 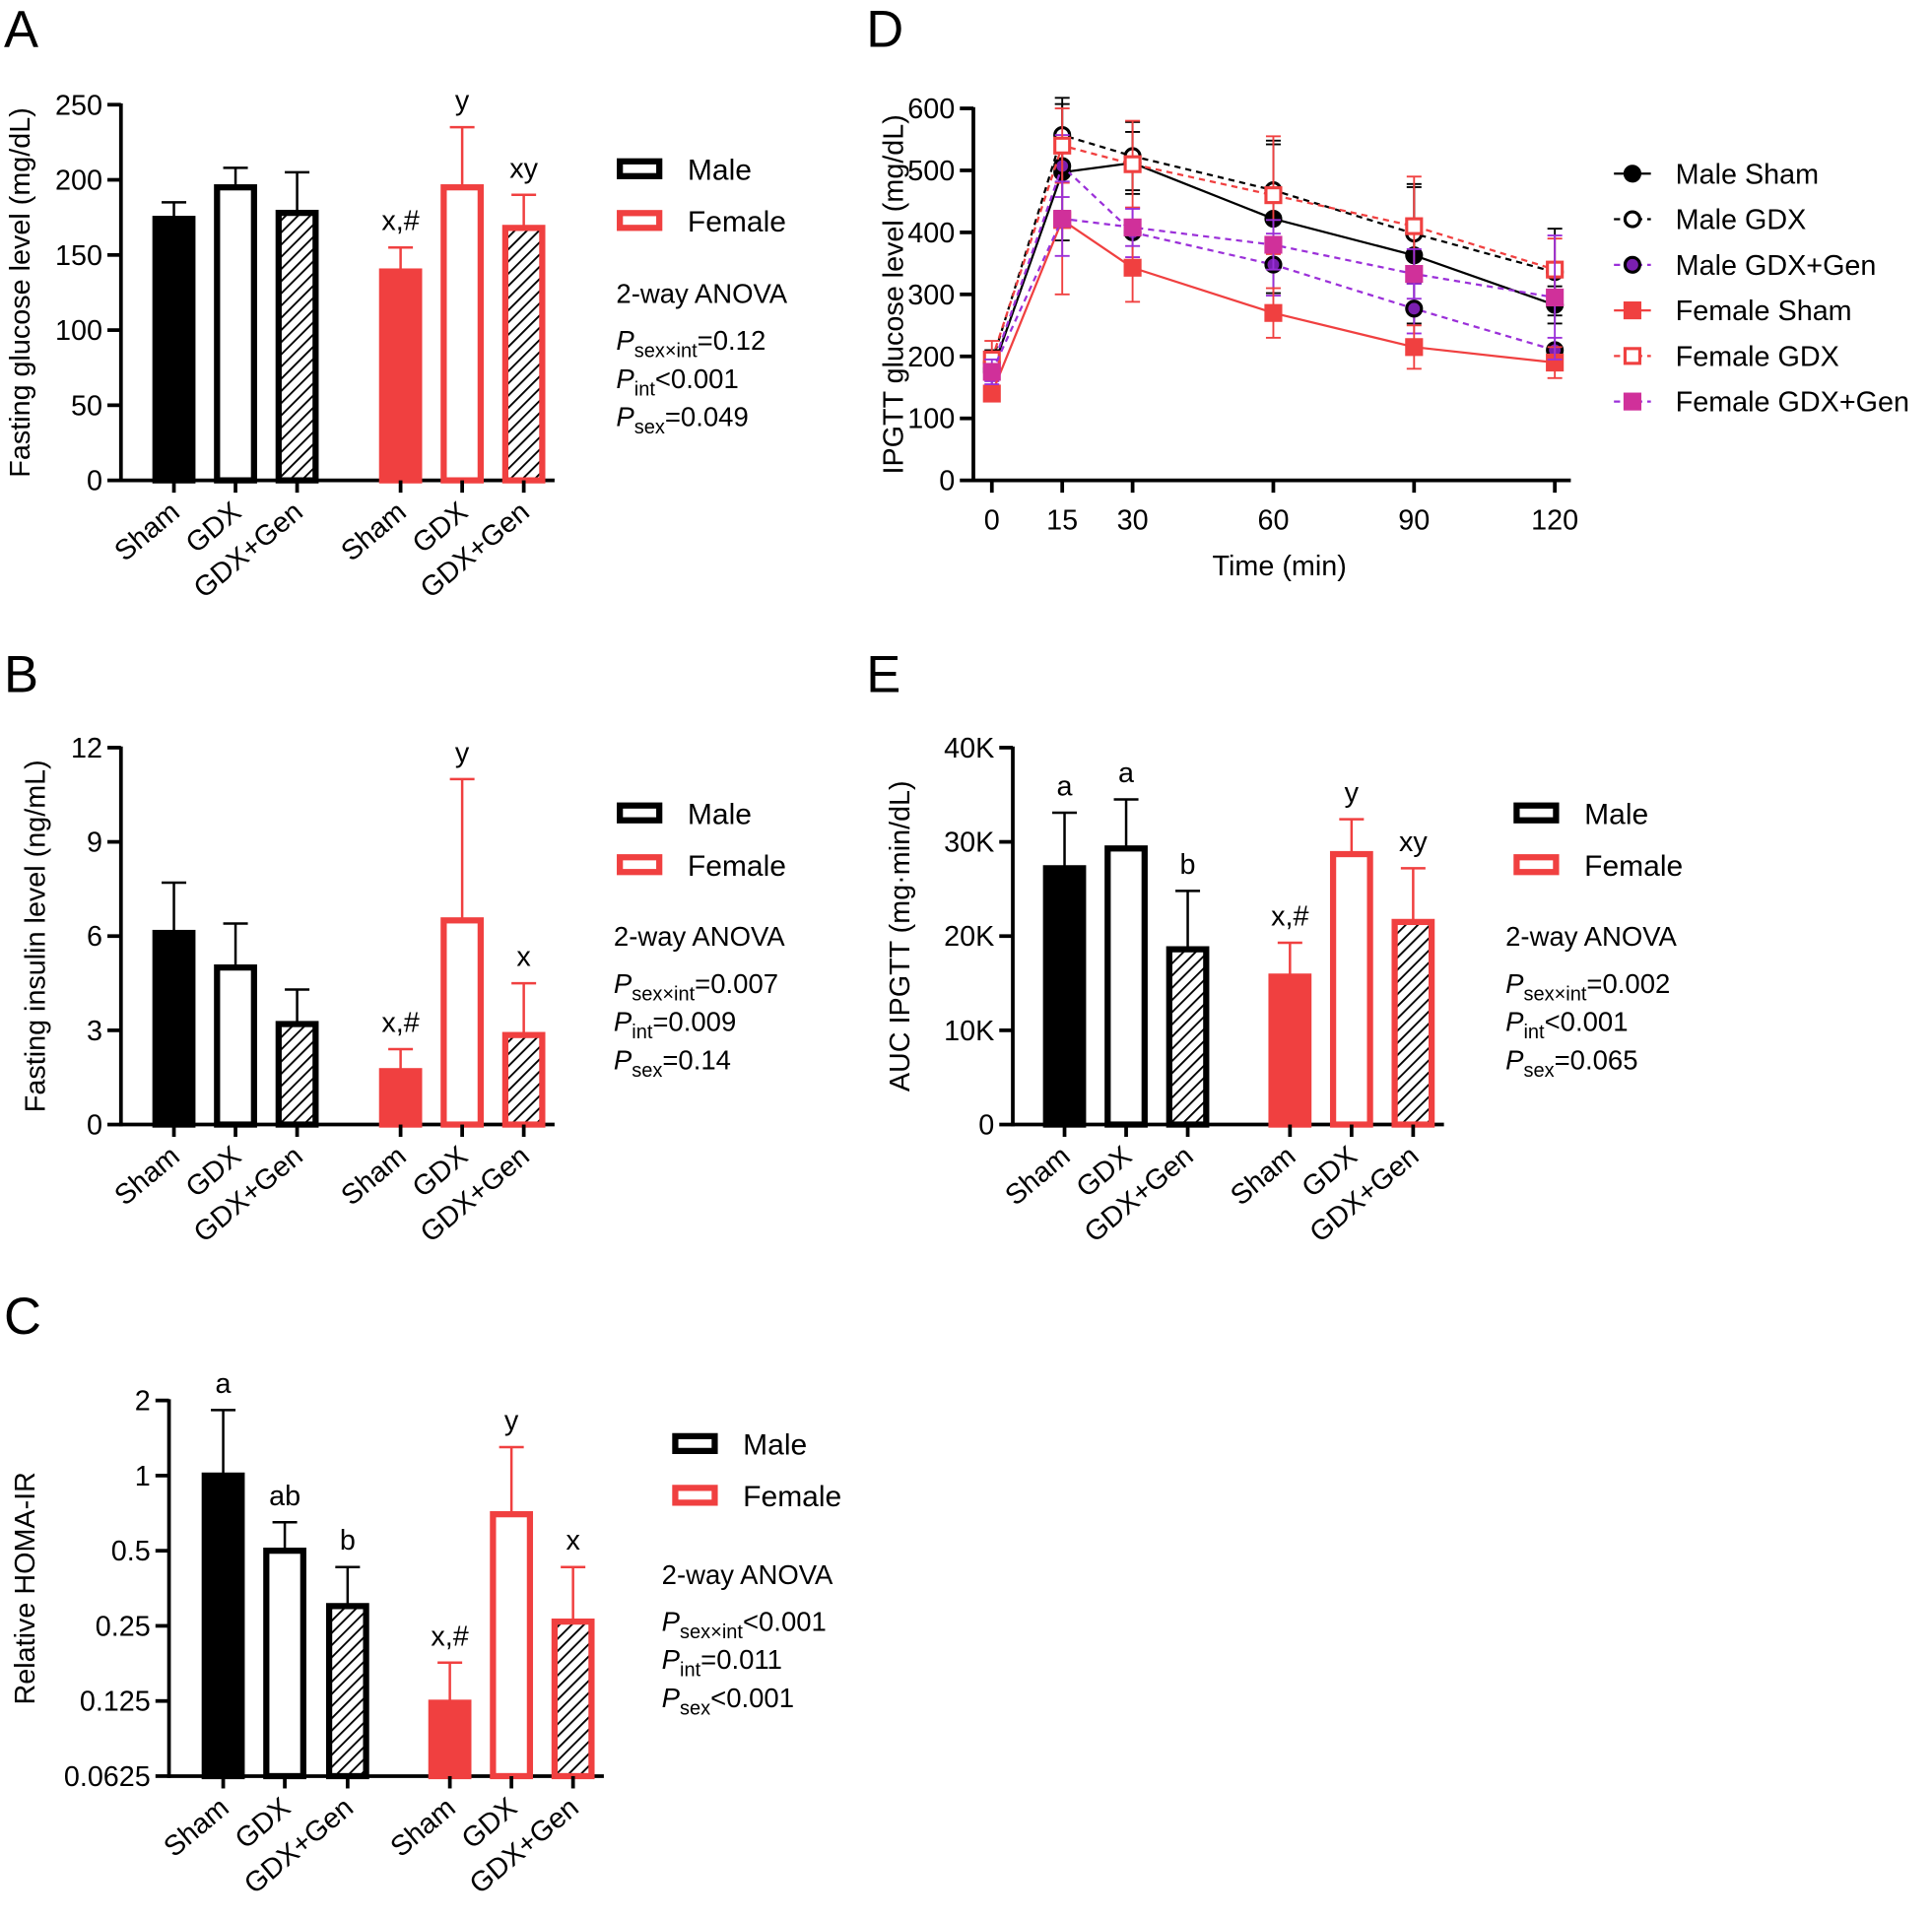 I want to click on y-tick-label: 6, so click(x=94, y=937).